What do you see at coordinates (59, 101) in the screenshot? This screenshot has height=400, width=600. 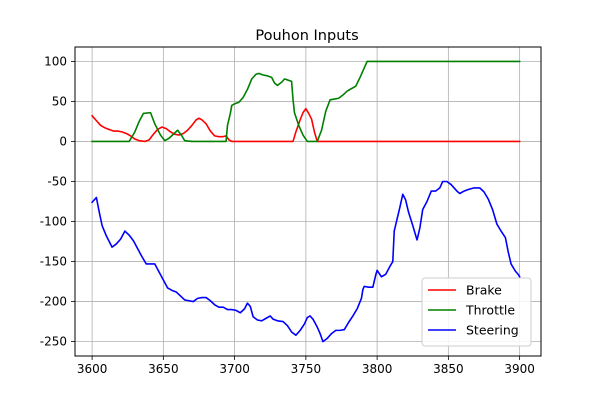 I see `y-tick-label: 50` at bounding box center [59, 101].